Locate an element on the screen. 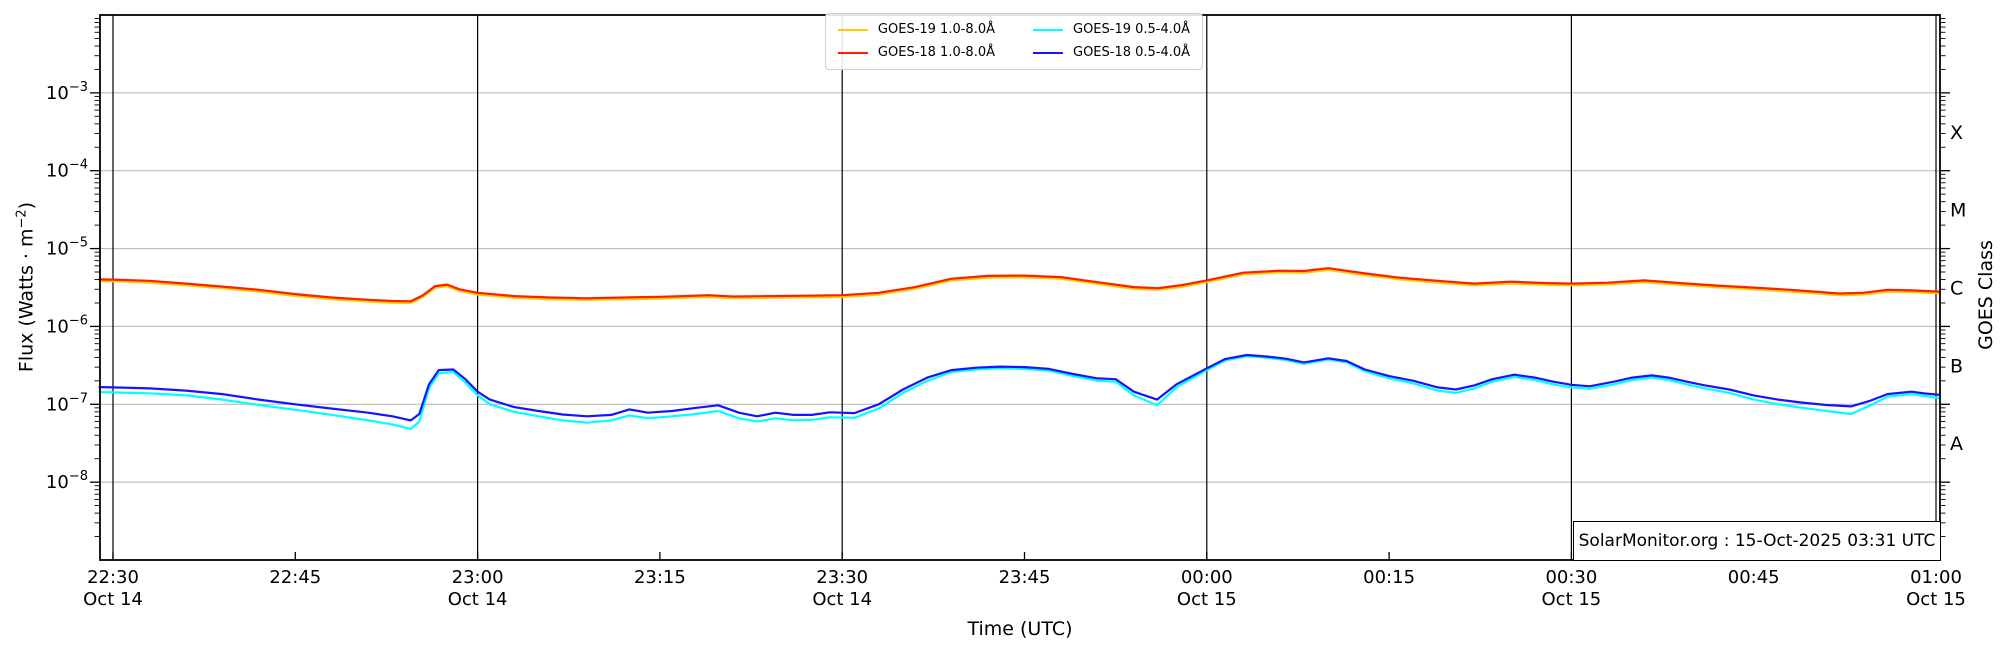 Image resolution: width=2000 pixels, height=650 pixels. x-tick-time-label: 23:30 is located at coordinates (842, 577).